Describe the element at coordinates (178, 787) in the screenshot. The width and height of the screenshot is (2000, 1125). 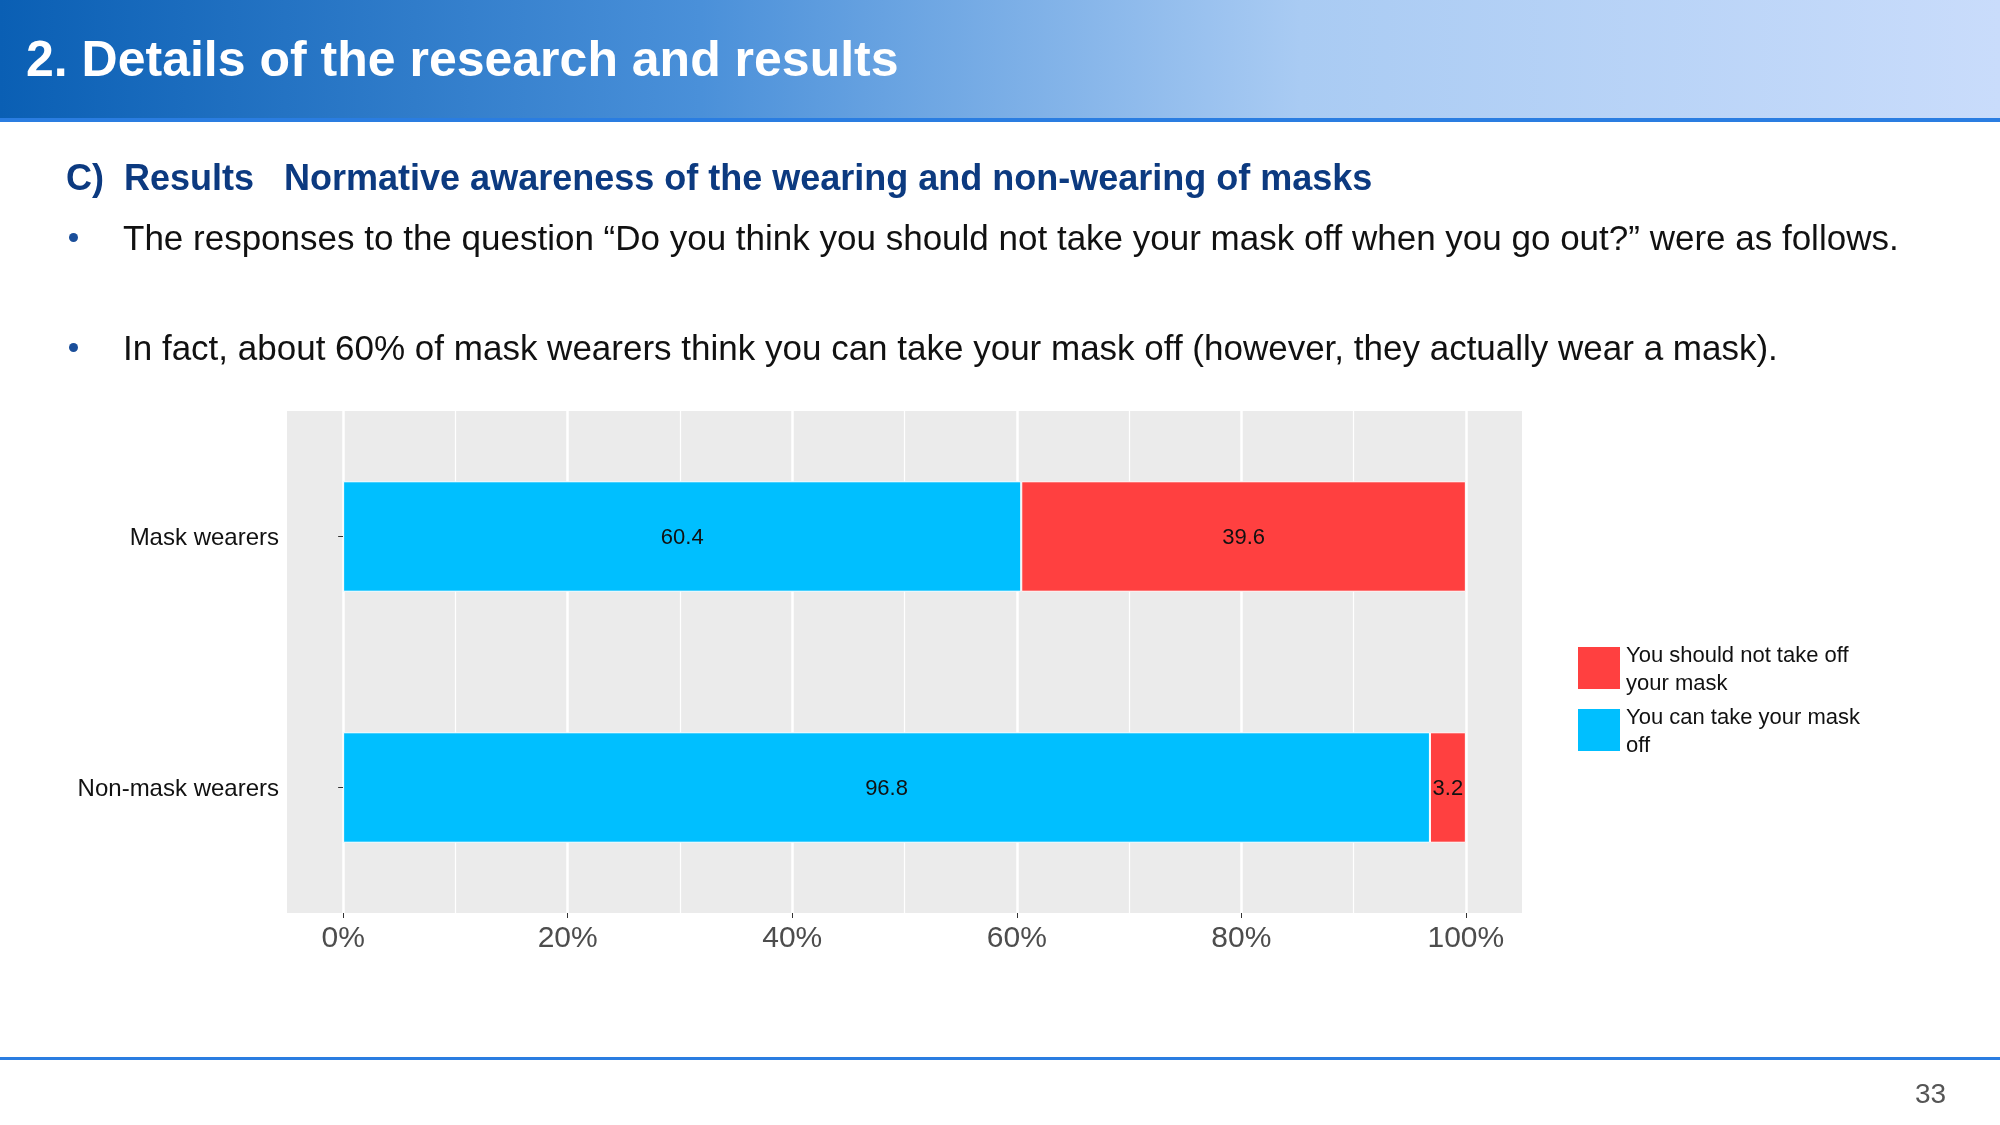
I see `y-tick-label: Non-mask wearers` at that location.